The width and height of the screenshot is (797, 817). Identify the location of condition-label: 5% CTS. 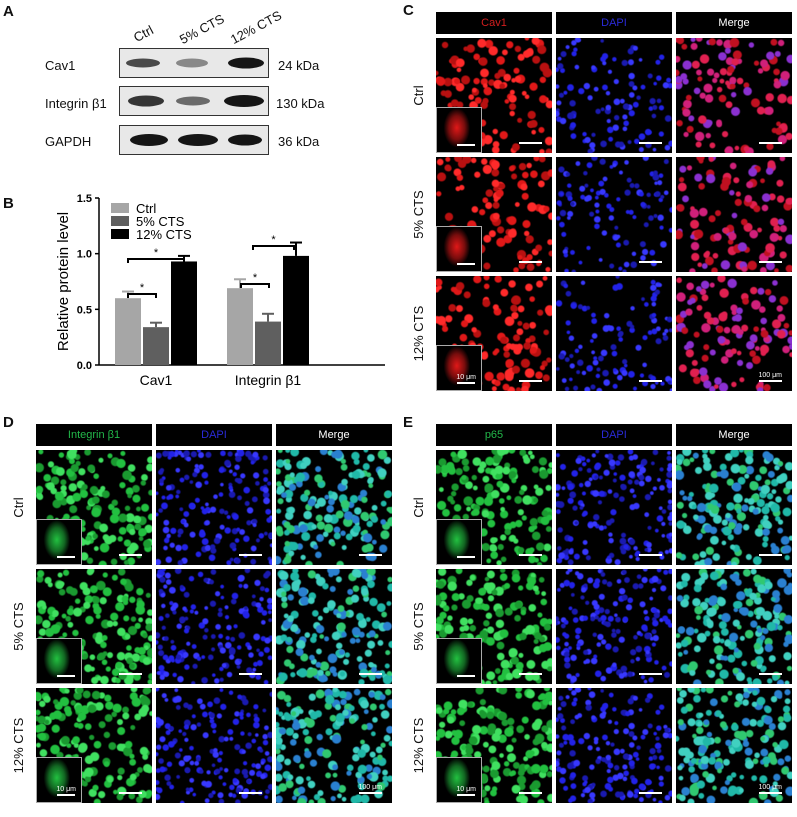
(418, 626).